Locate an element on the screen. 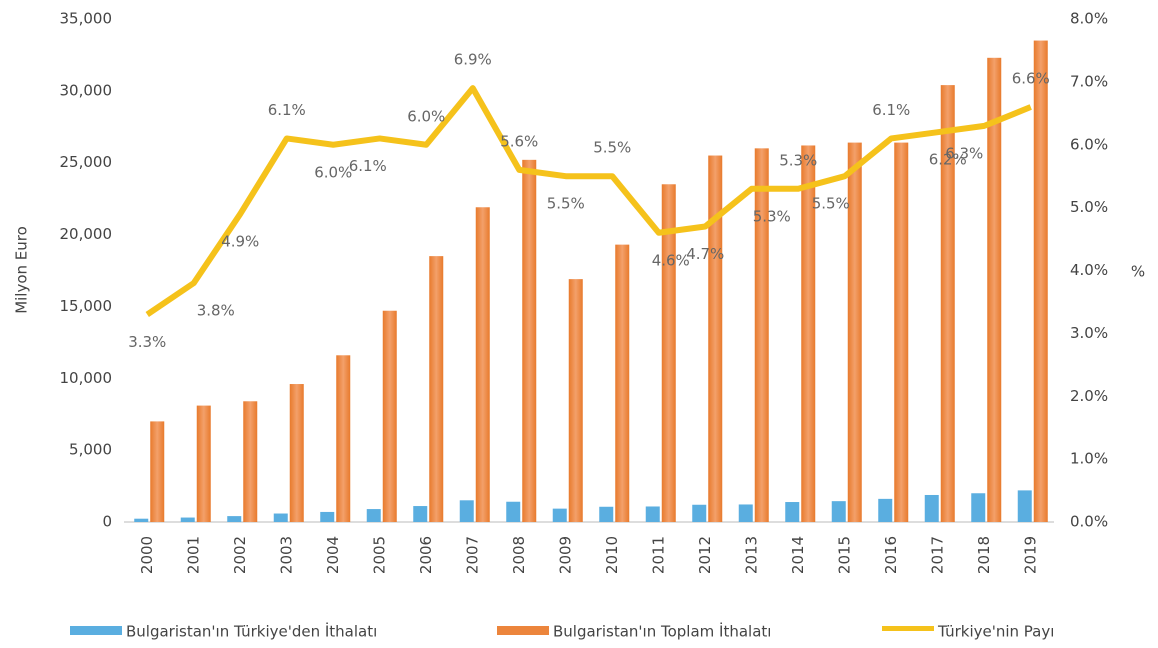 This screenshot has height=648, width=1158. x-tick-label: 2011 is located at coordinates (658, 555).